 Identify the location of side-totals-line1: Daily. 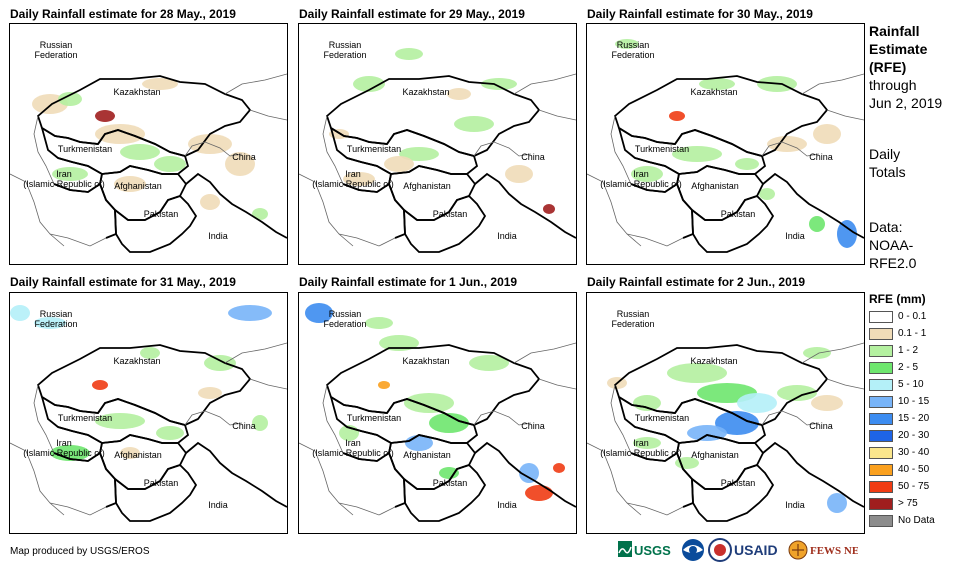
(885, 154).